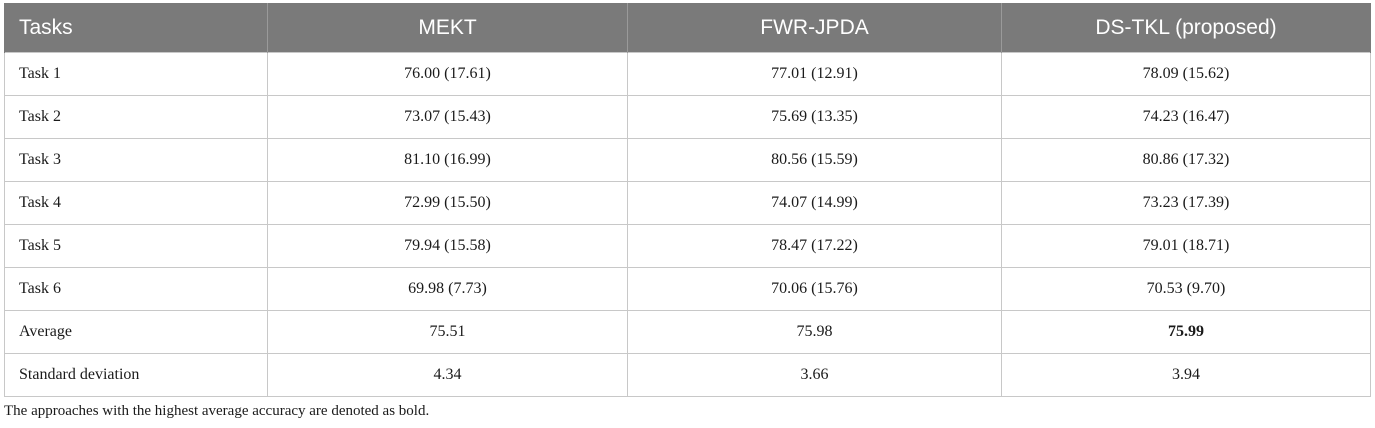 Image resolution: width=1375 pixels, height=428 pixels. I want to click on cell-mekt: 73.07 (15.43), so click(447, 117).